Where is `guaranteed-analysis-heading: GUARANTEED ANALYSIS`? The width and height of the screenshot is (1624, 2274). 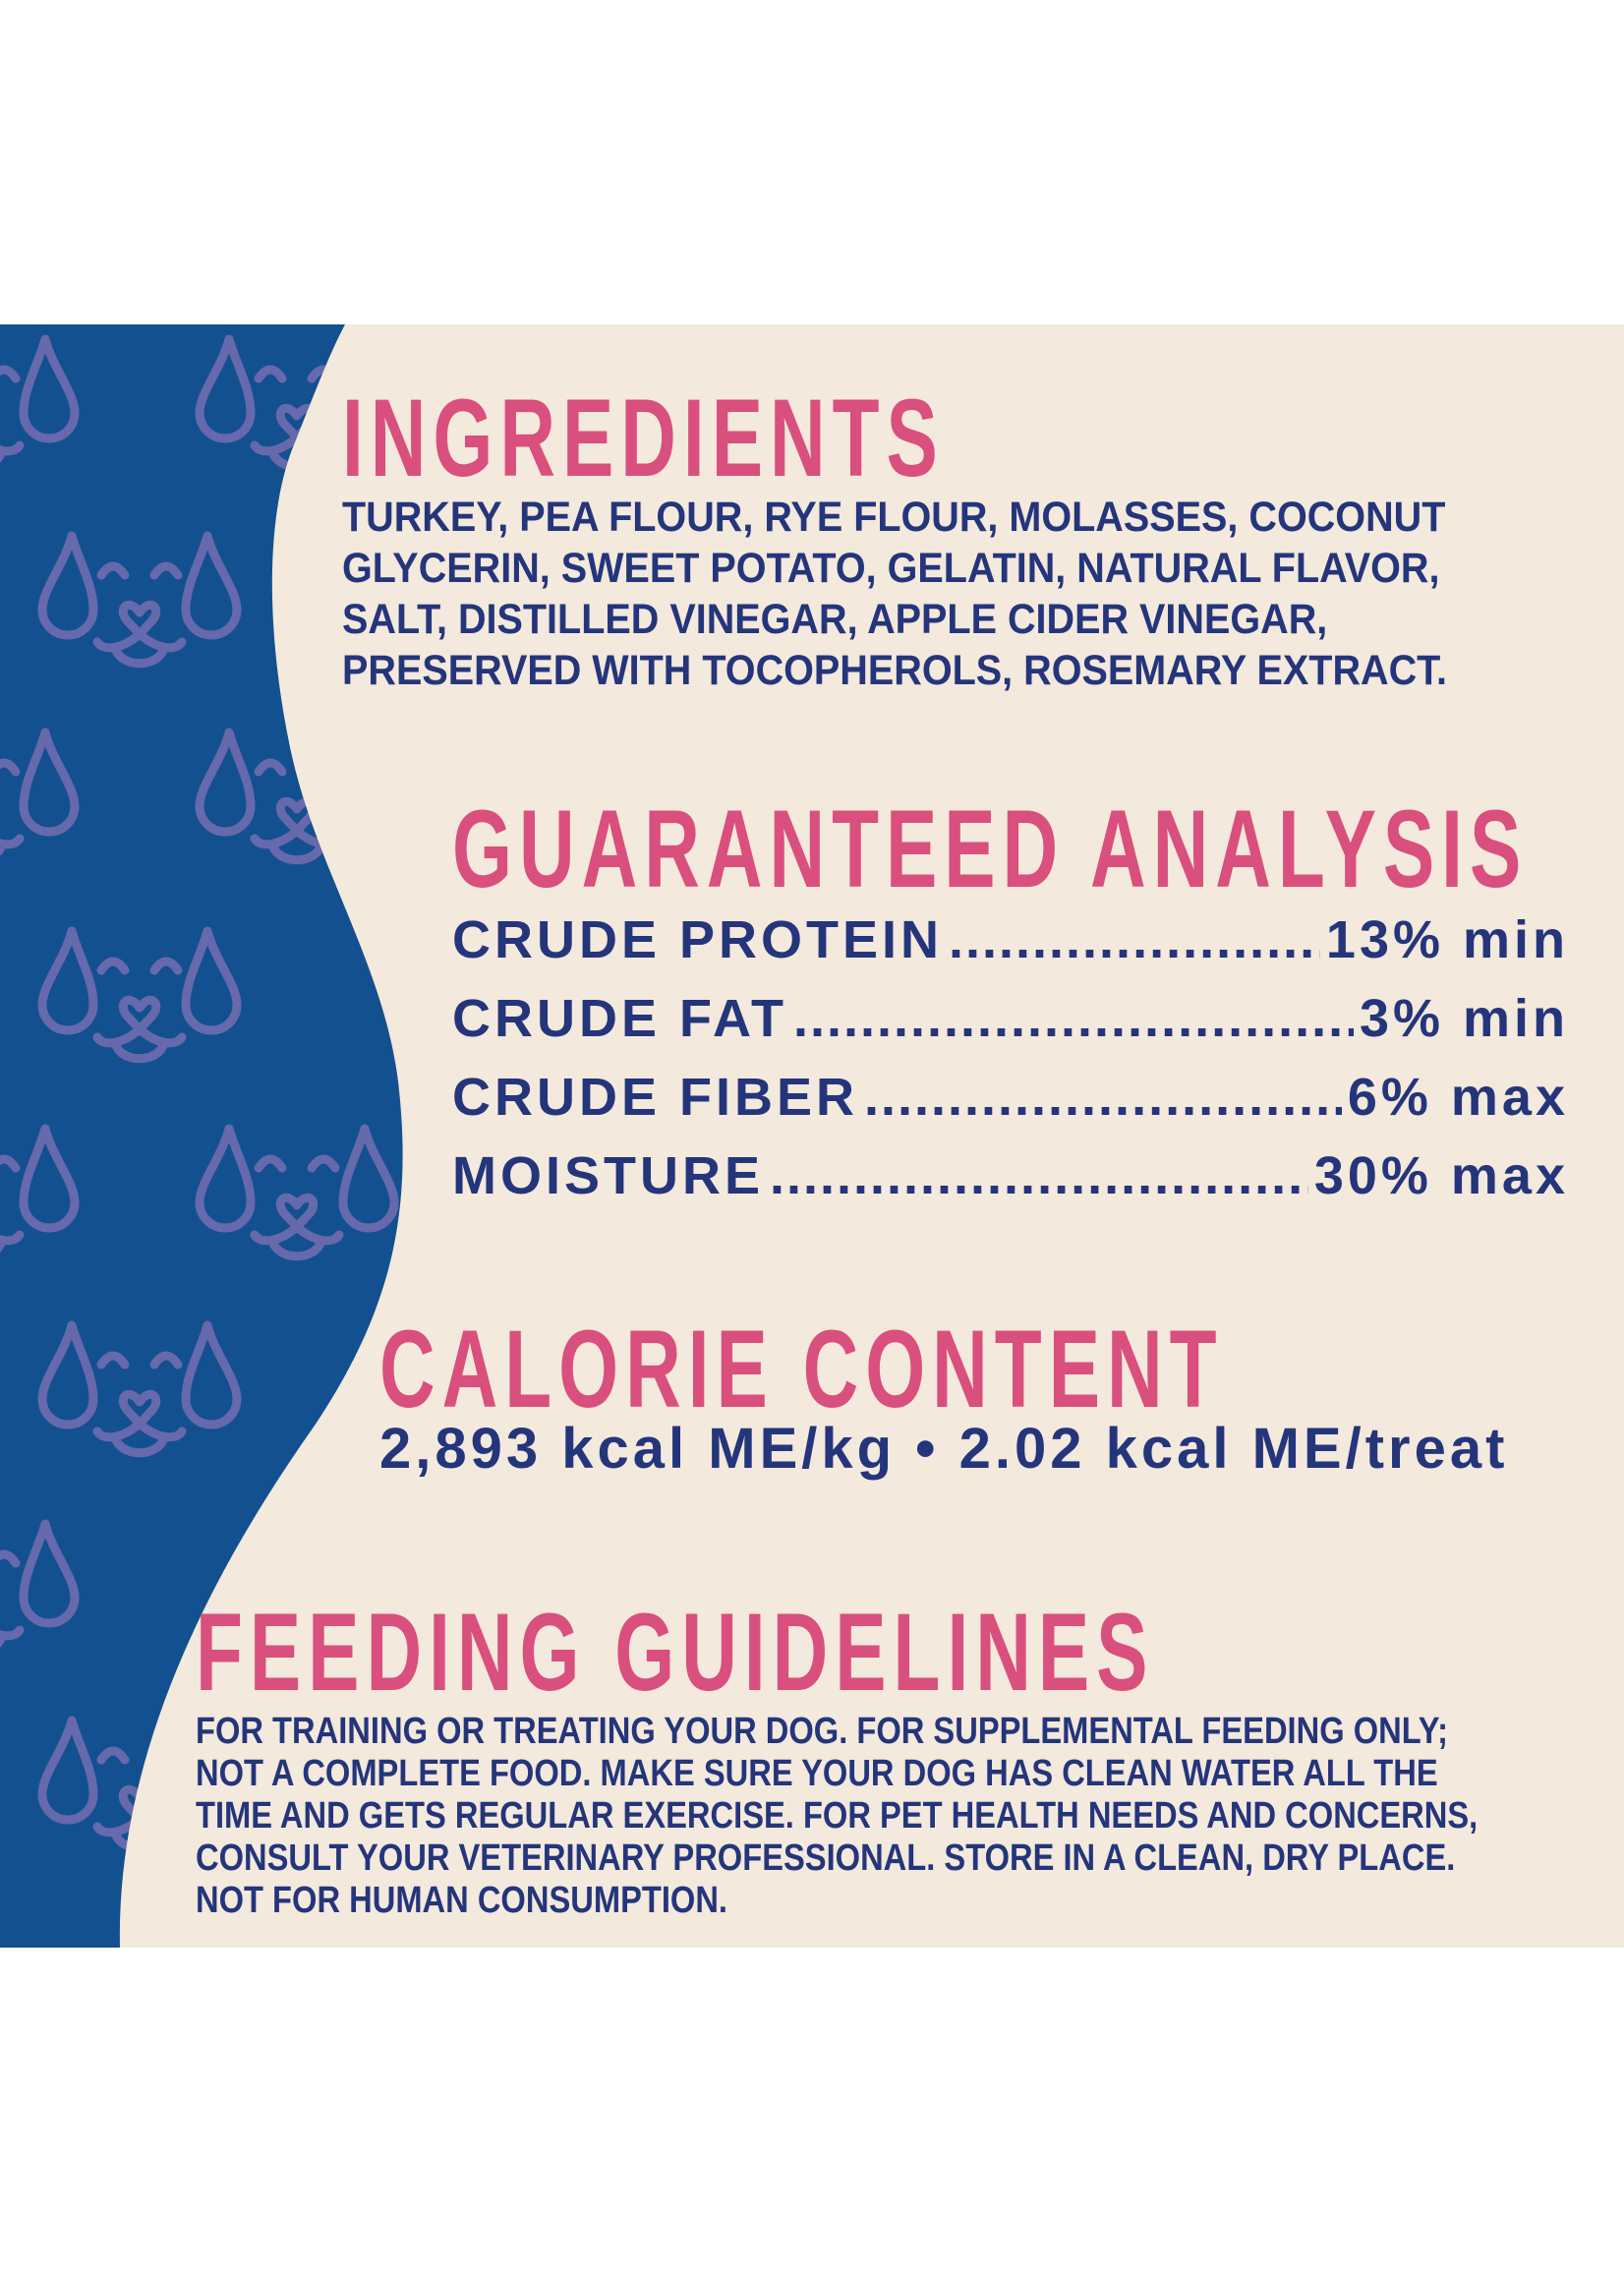
guaranteed-analysis-heading: GUARANTEED ANALYSIS is located at coordinates (990, 848).